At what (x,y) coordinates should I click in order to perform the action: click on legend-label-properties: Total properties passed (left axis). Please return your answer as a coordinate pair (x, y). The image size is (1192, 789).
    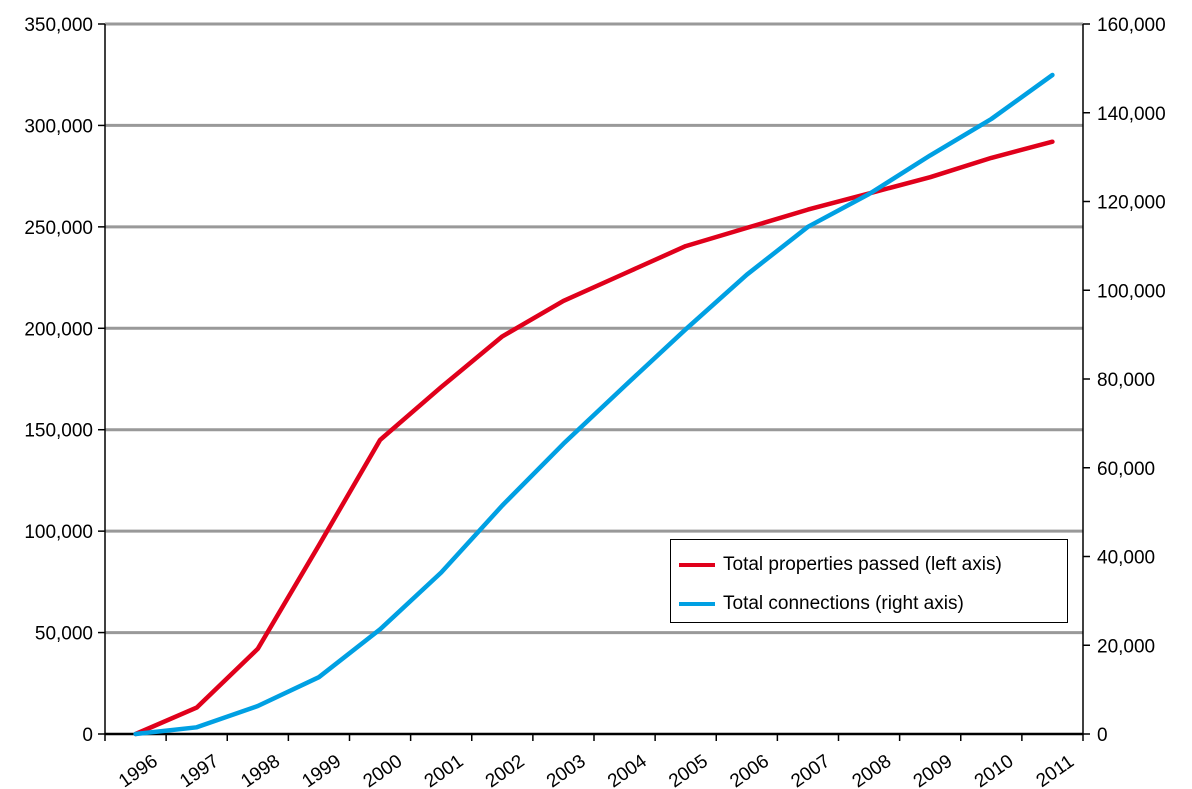
    Looking at the image, I should click on (862, 564).